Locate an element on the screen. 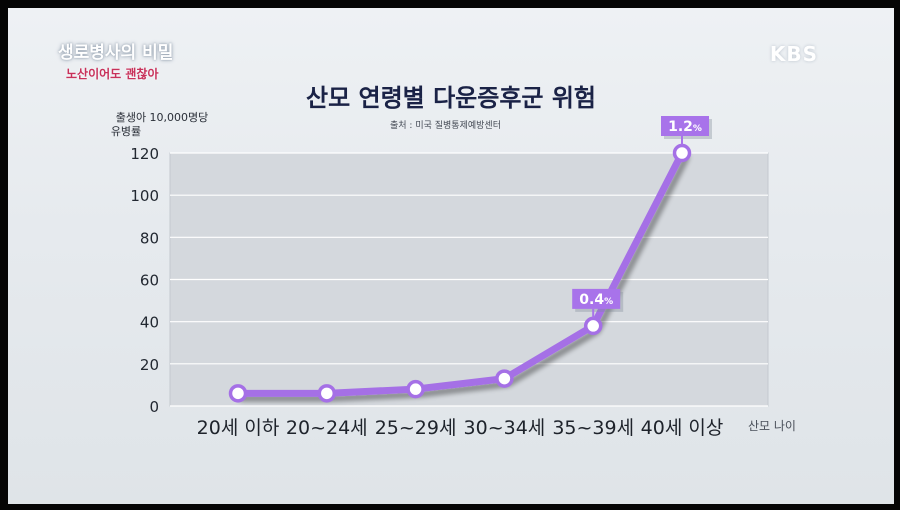 The width and height of the screenshot is (900, 510). chart-source: 출처 : 미국 질병통제예방센터 is located at coordinates (445, 126).